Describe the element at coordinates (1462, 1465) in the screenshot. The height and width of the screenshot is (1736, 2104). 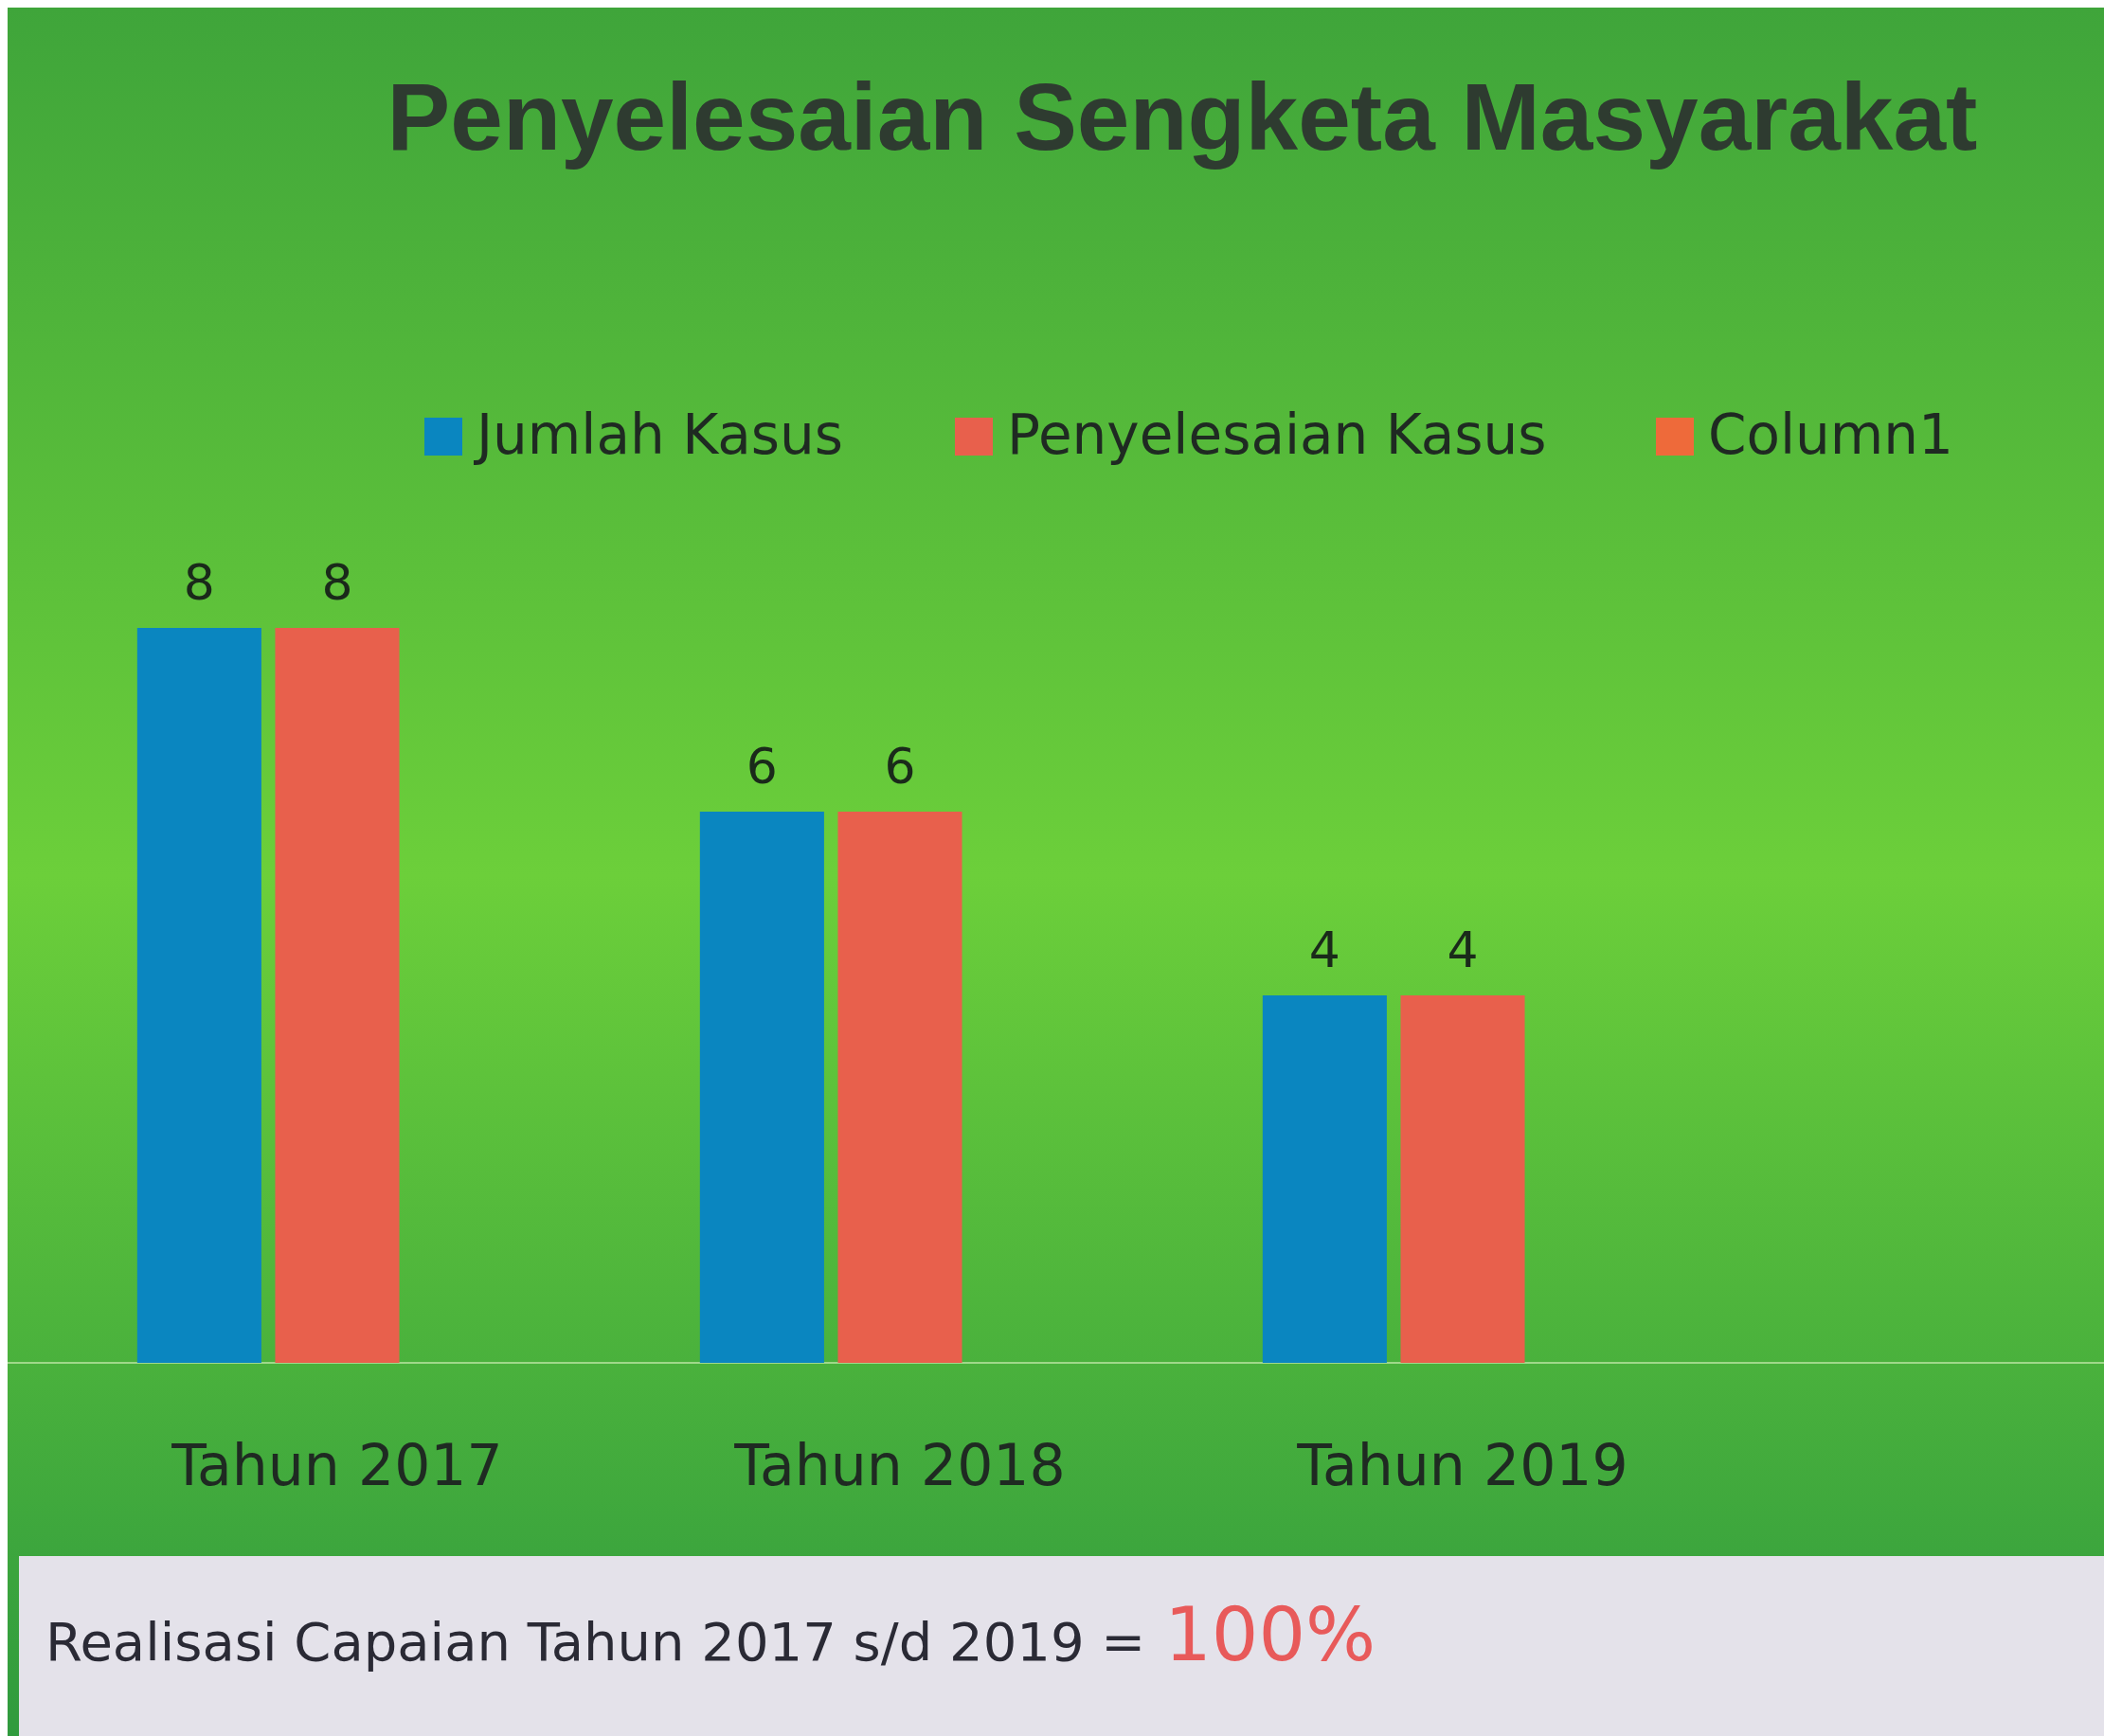
I see `x-tick-label: Tahun 2019` at that location.